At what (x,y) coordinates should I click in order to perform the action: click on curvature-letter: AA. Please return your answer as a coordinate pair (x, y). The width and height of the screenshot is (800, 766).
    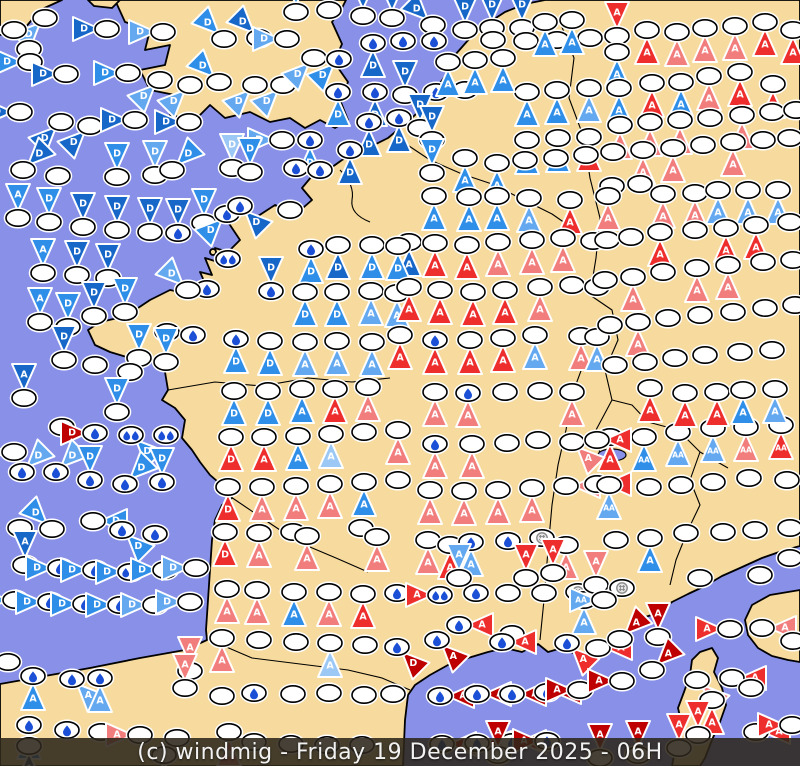
    Looking at the image, I should click on (609, 508).